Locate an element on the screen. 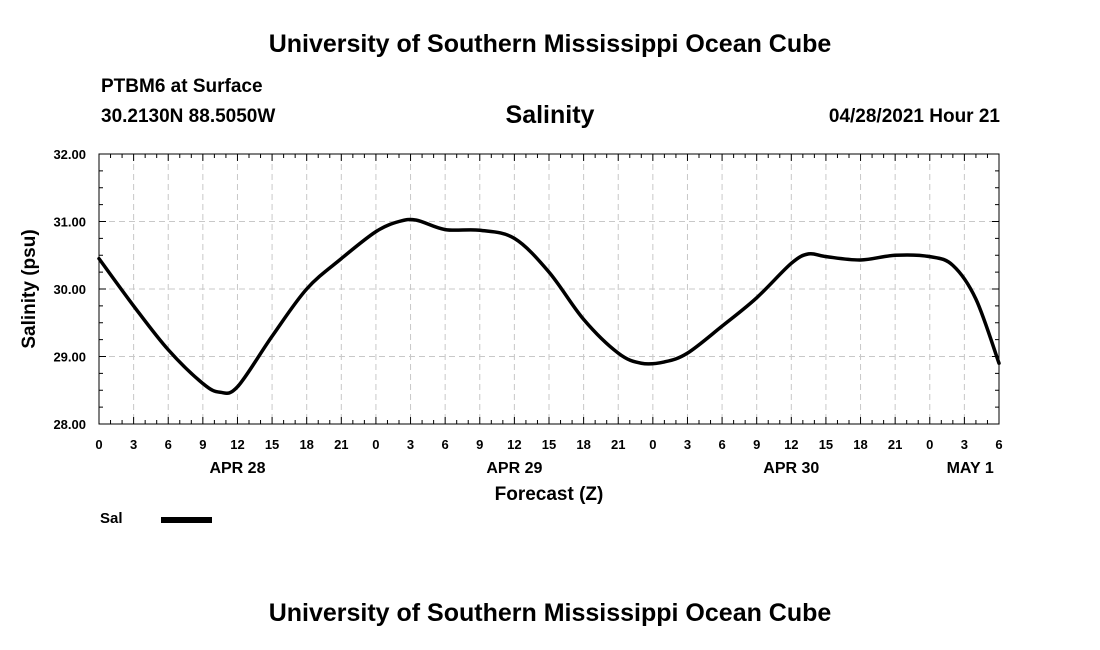 The image size is (1100, 650). legend-label: Sal is located at coordinates (111, 518).